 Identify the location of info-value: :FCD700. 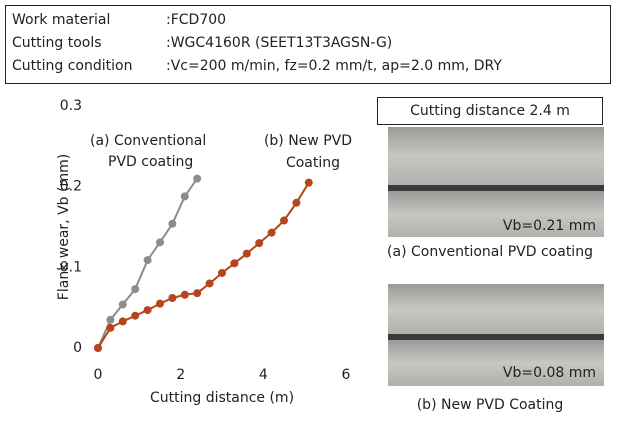
(196, 20).